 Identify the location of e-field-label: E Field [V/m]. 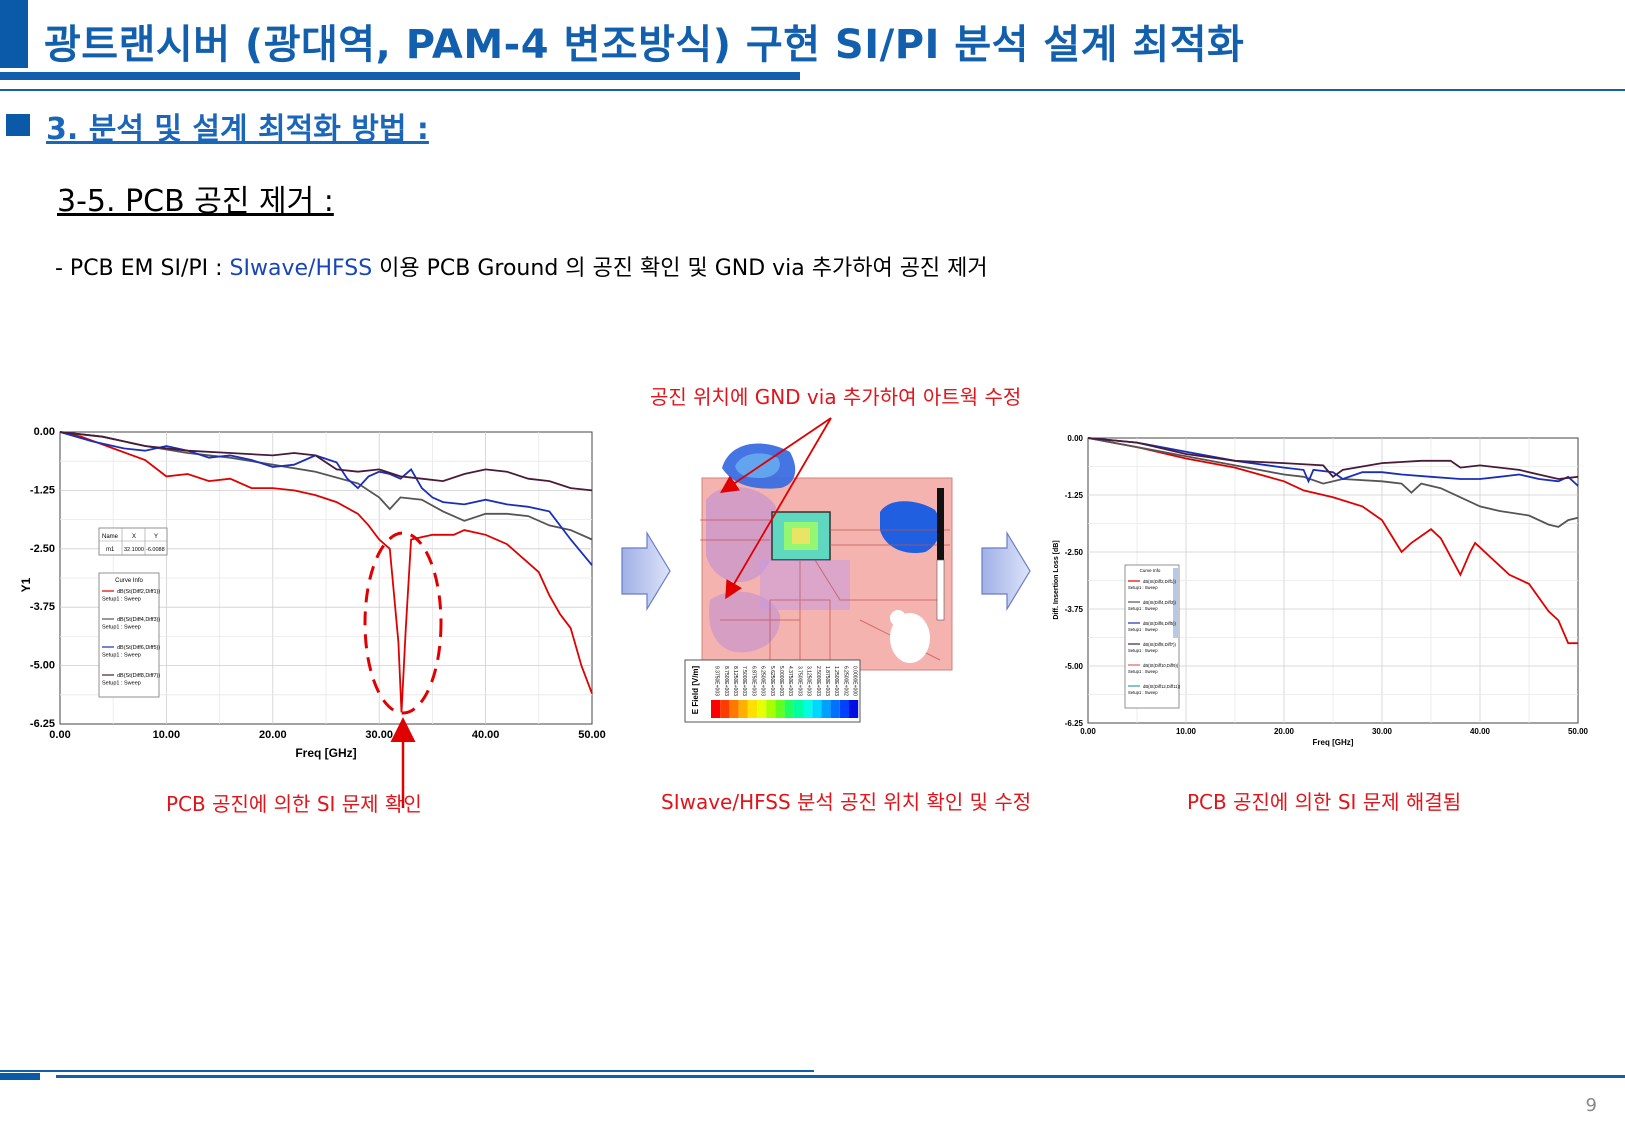
(695, 689).